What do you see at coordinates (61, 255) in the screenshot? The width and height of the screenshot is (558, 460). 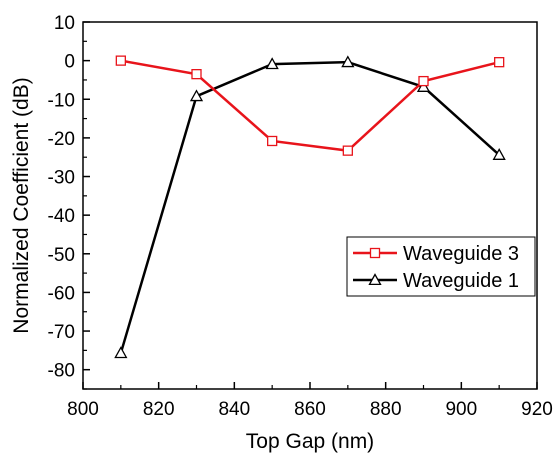 I see `y-tick-label: -50` at bounding box center [61, 255].